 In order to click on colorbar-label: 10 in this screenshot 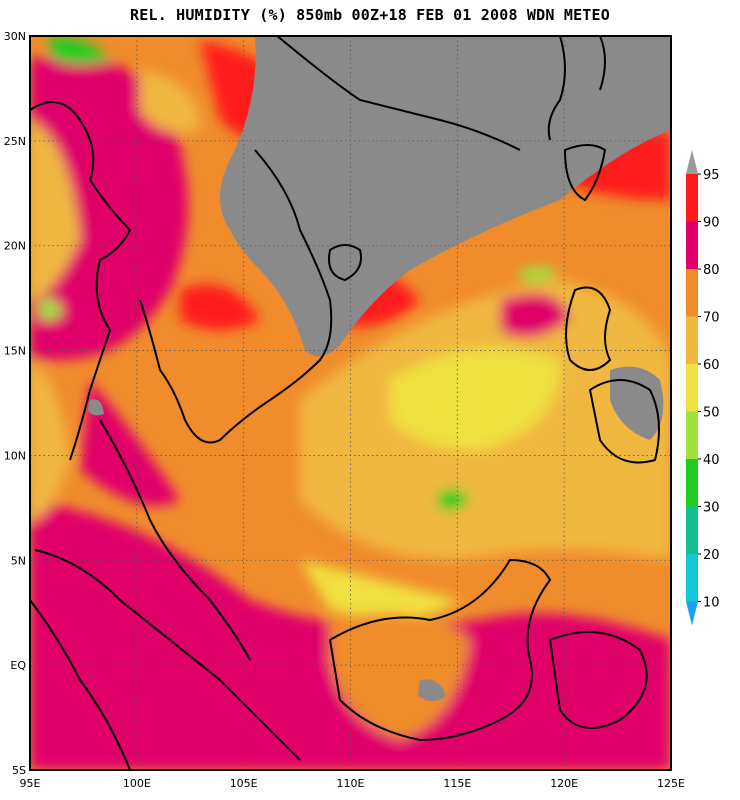, I will do `click(711, 603)`.